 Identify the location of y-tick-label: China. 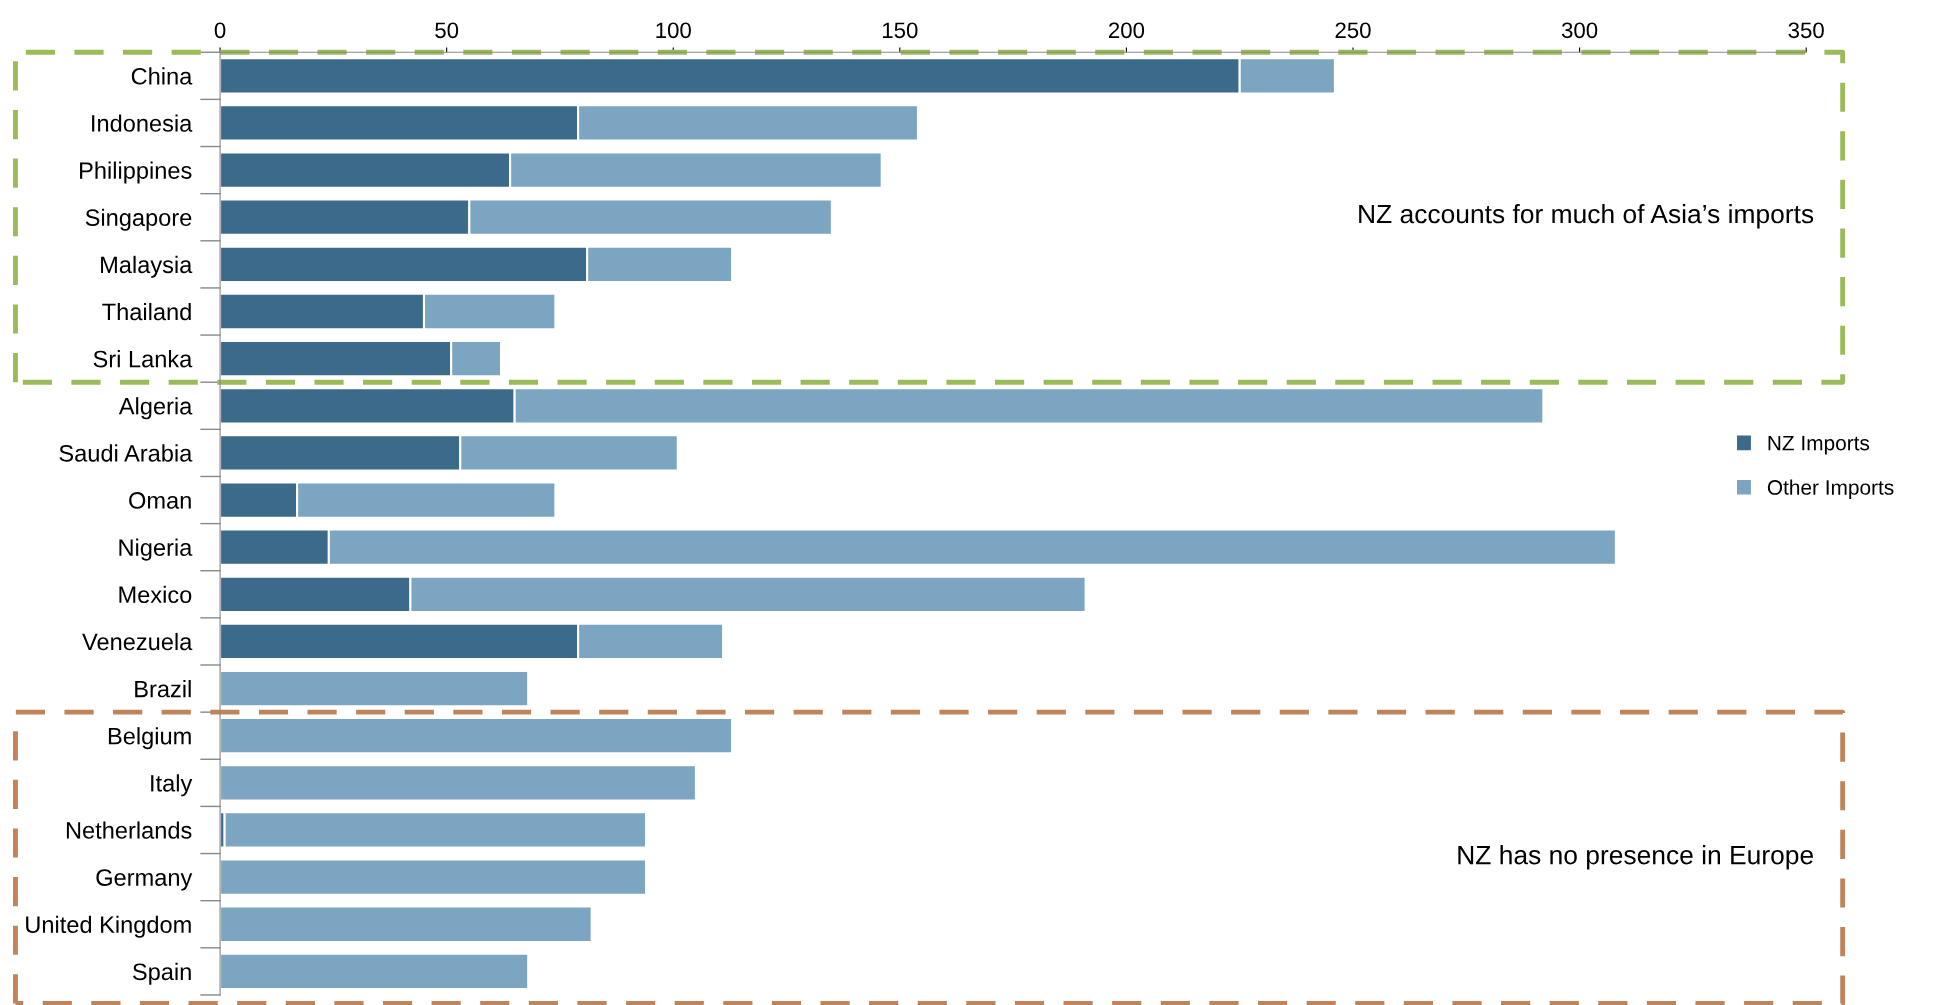
(162, 76).